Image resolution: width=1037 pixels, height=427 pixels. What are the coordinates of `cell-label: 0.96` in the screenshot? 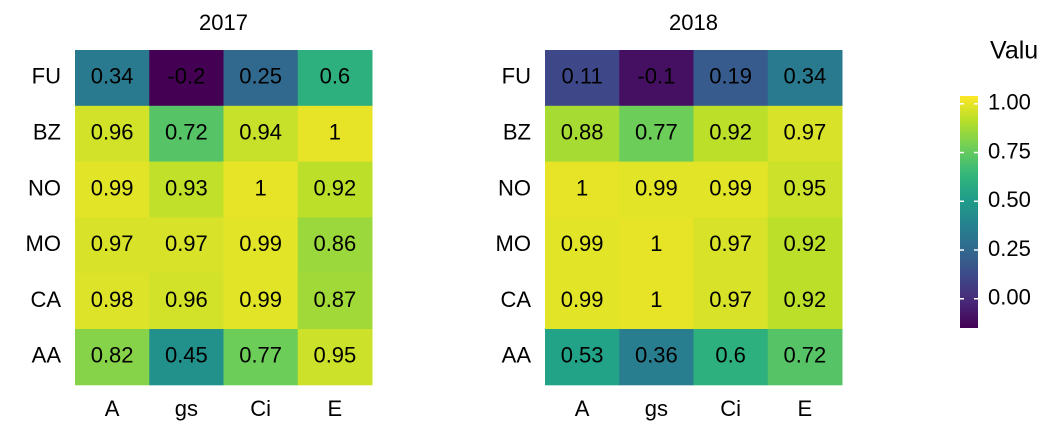 It's located at (112, 132).